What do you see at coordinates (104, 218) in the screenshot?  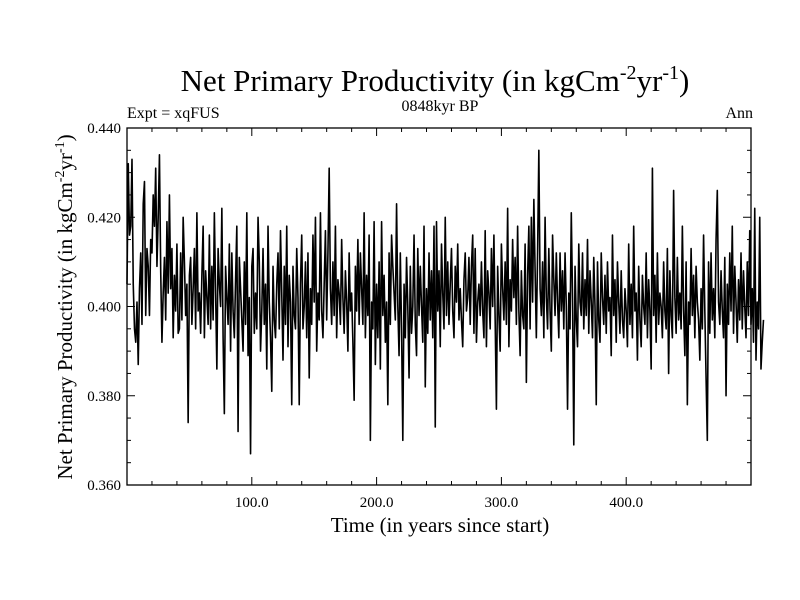 I see `y-tick-label: 0.420` at bounding box center [104, 218].